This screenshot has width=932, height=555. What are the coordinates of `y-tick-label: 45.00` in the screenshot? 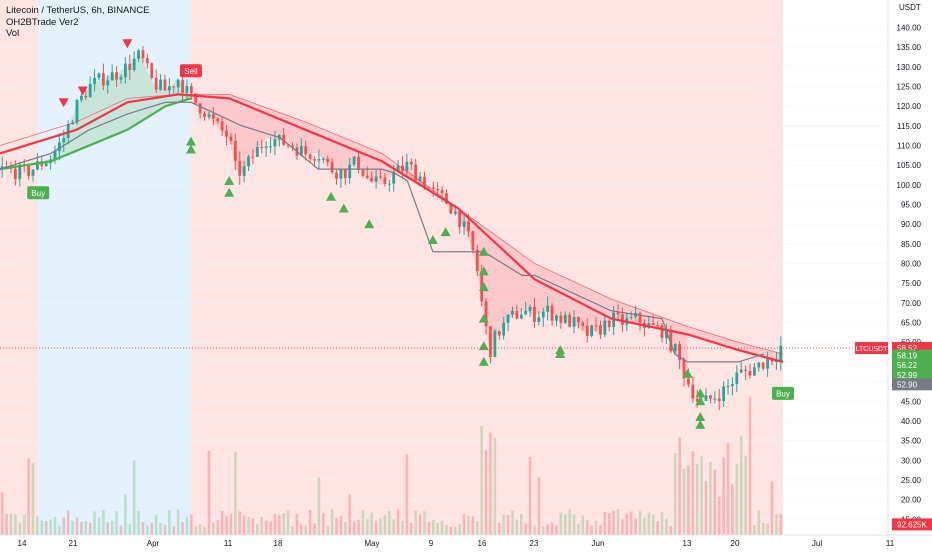 It's located at (911, 401).